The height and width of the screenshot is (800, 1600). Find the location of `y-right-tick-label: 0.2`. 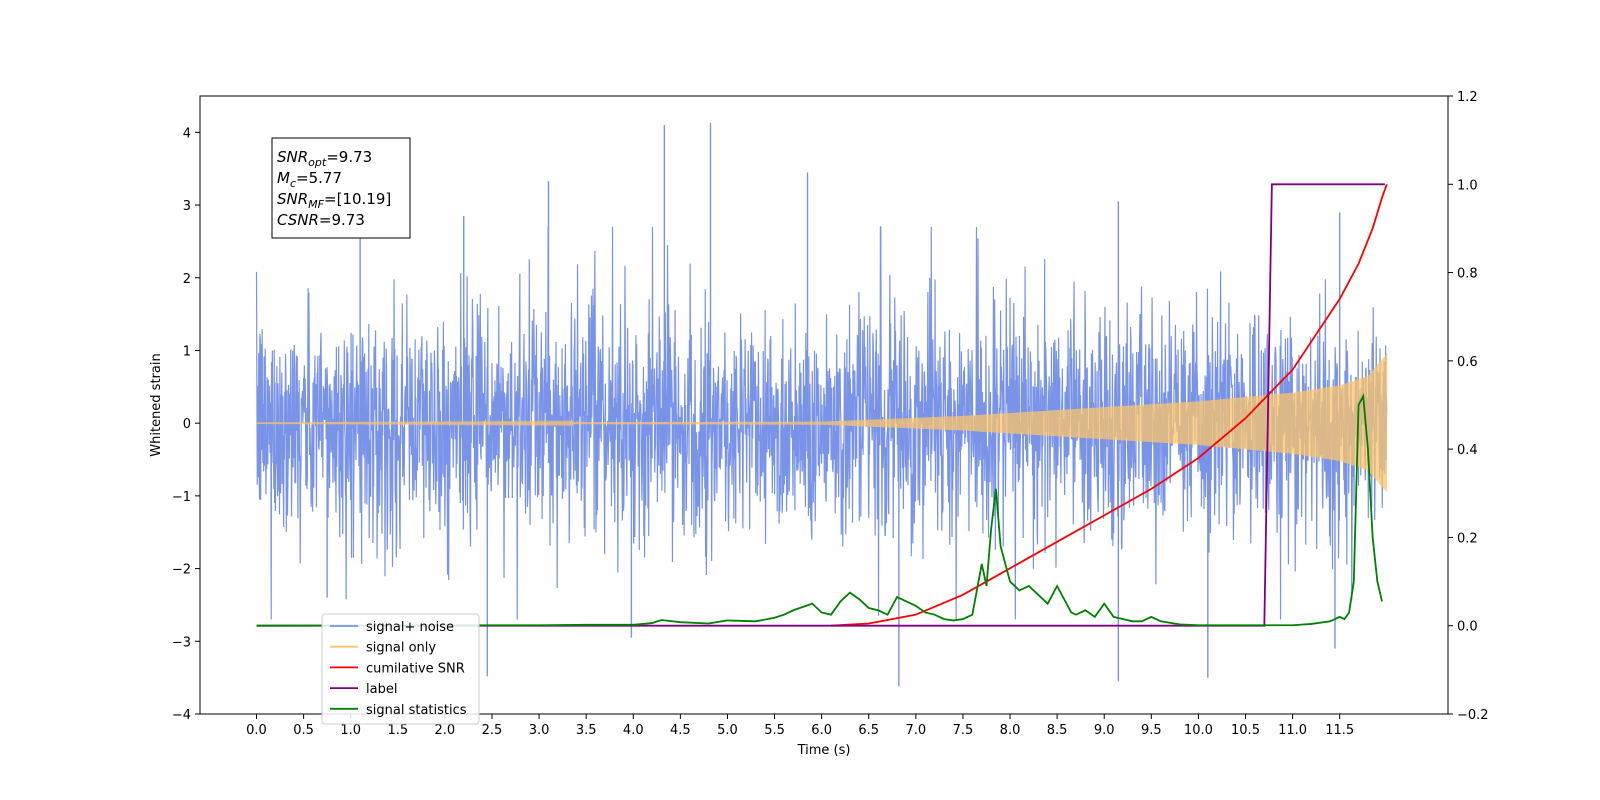

y-right-tick-label: 0.2 is located at coordinates (1467, 538).